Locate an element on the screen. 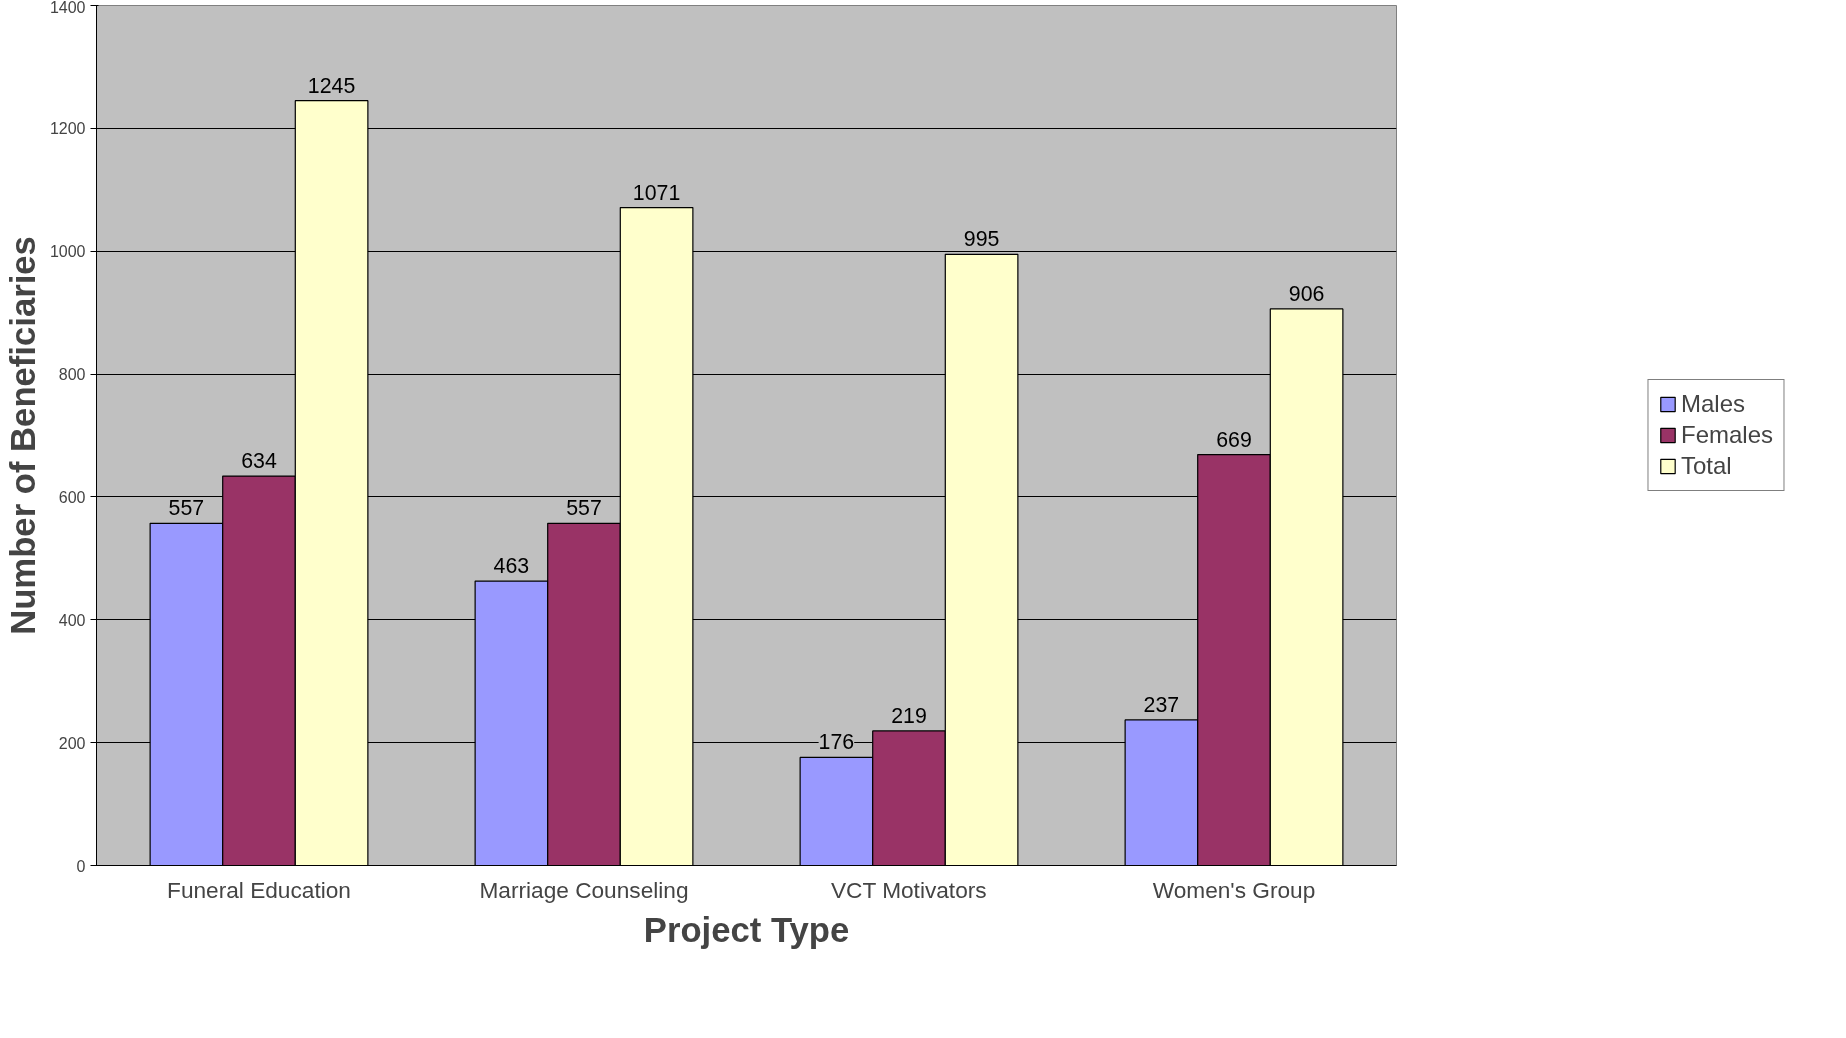  y-tick-label: 800 is located at coordinates (72, 375).